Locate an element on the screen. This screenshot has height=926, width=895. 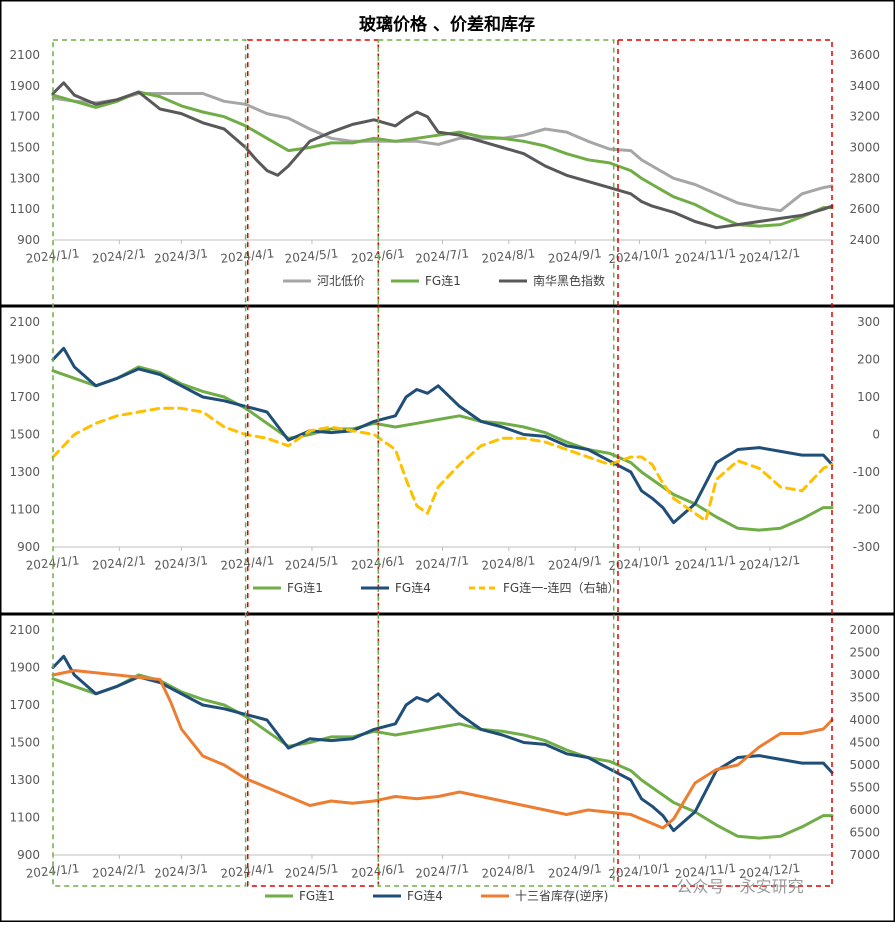
y-right-tick-label: 2800 is located at coordinates (864, 178).